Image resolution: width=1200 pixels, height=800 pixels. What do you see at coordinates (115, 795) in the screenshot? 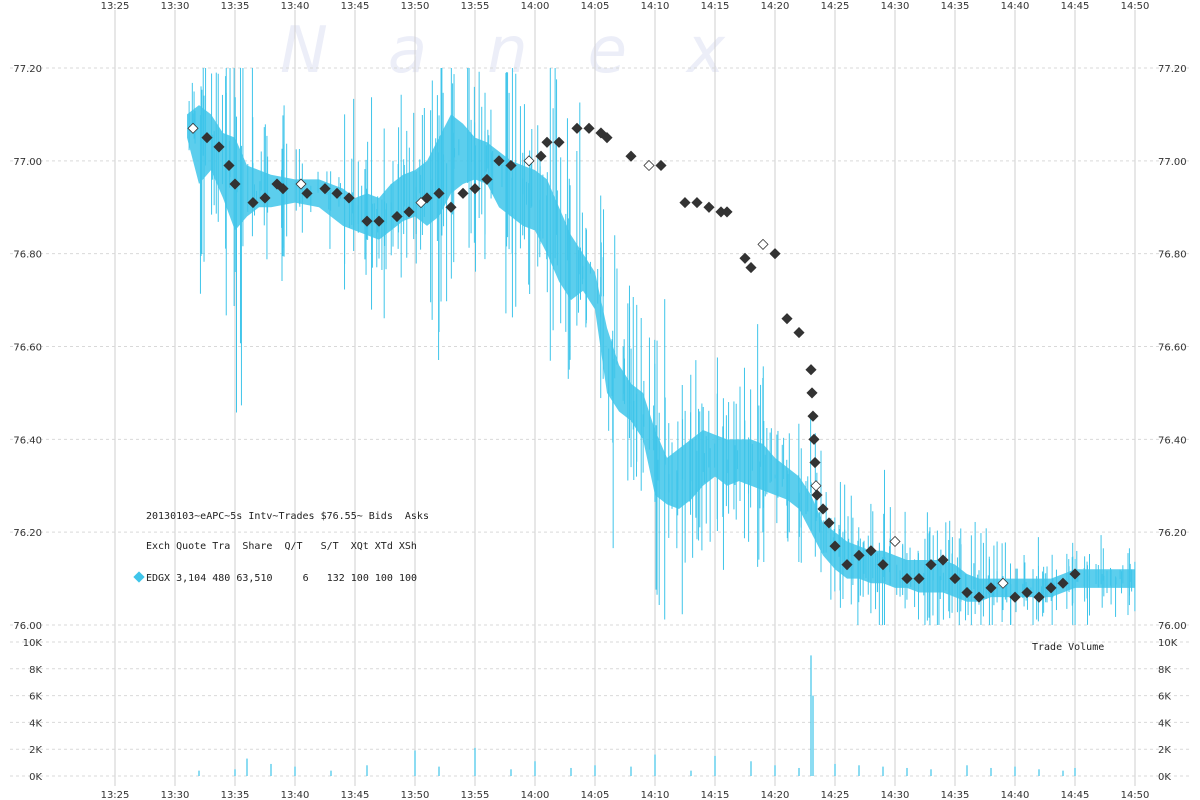
I see `x-tick-bottom: 13:25` at bounding box center [115, 795].